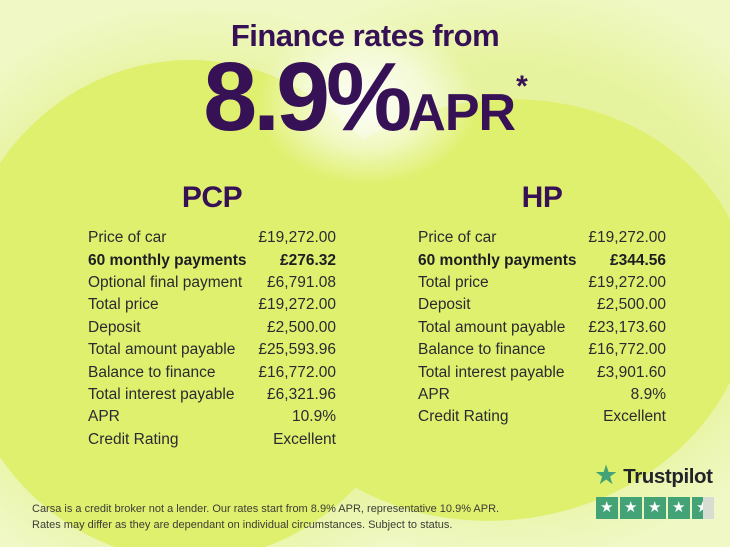  What do you see at coordinates (307, 260) in the screenshot?
I see `finance-row-value: £276.32` at bounding box center [307, 260].